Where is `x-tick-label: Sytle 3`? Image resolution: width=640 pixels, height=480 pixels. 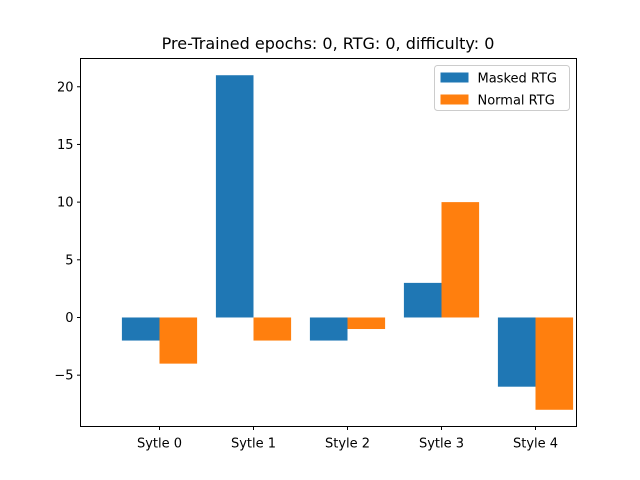
x-tick-label: Sytle 3 is located at coordinates (441, 444).